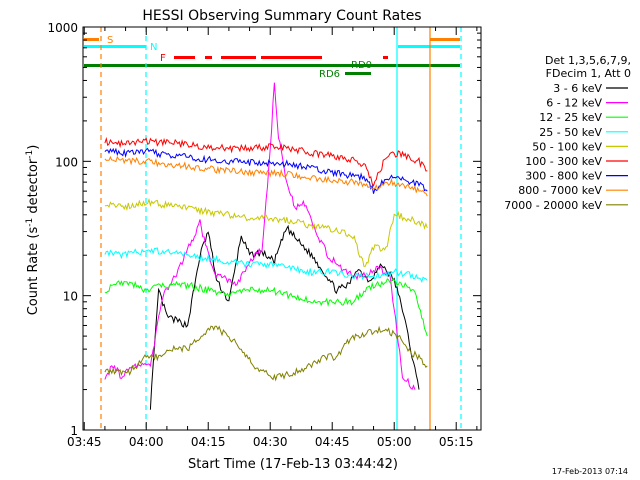 This screenshot has width=640, height=480. Describe the element at coordinates (163, 58) in the screenshot. I see `flag-label-f: F` at that location.